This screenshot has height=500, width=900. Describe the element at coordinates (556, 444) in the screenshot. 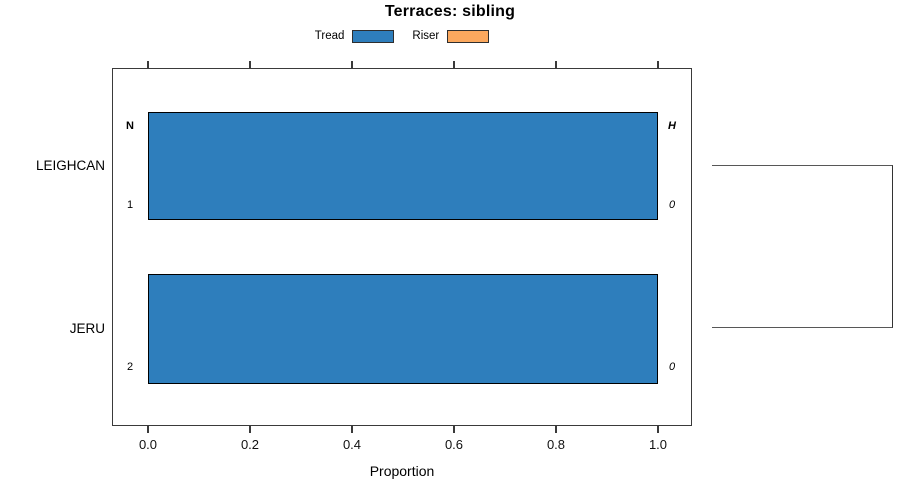

I see `x-tick-label-0.8: 0.8` at that location.